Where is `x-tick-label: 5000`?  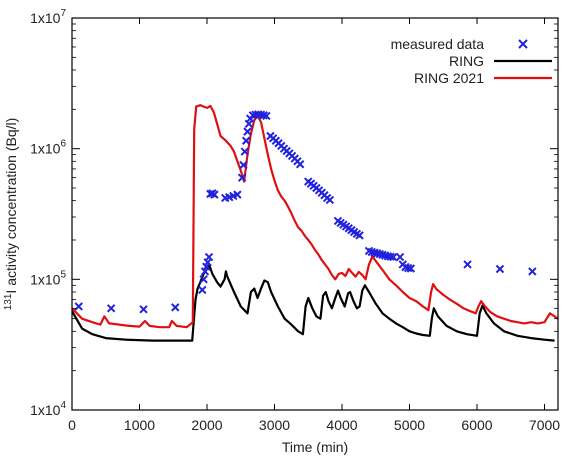 x-tick-label: 5000 is located at coordinates (409, 425).